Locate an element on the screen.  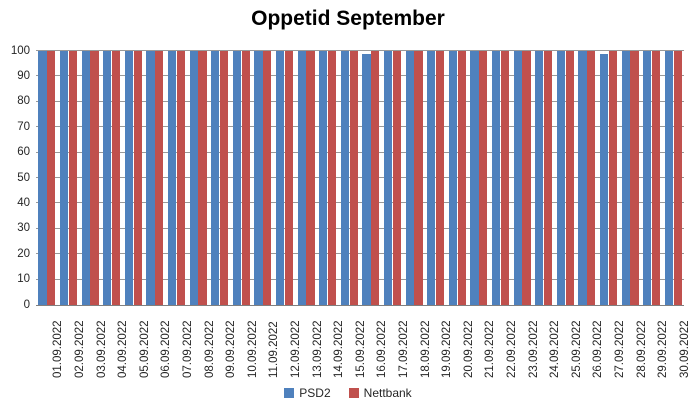
y-axis-label: 0 is located at coordinates (26, 304).